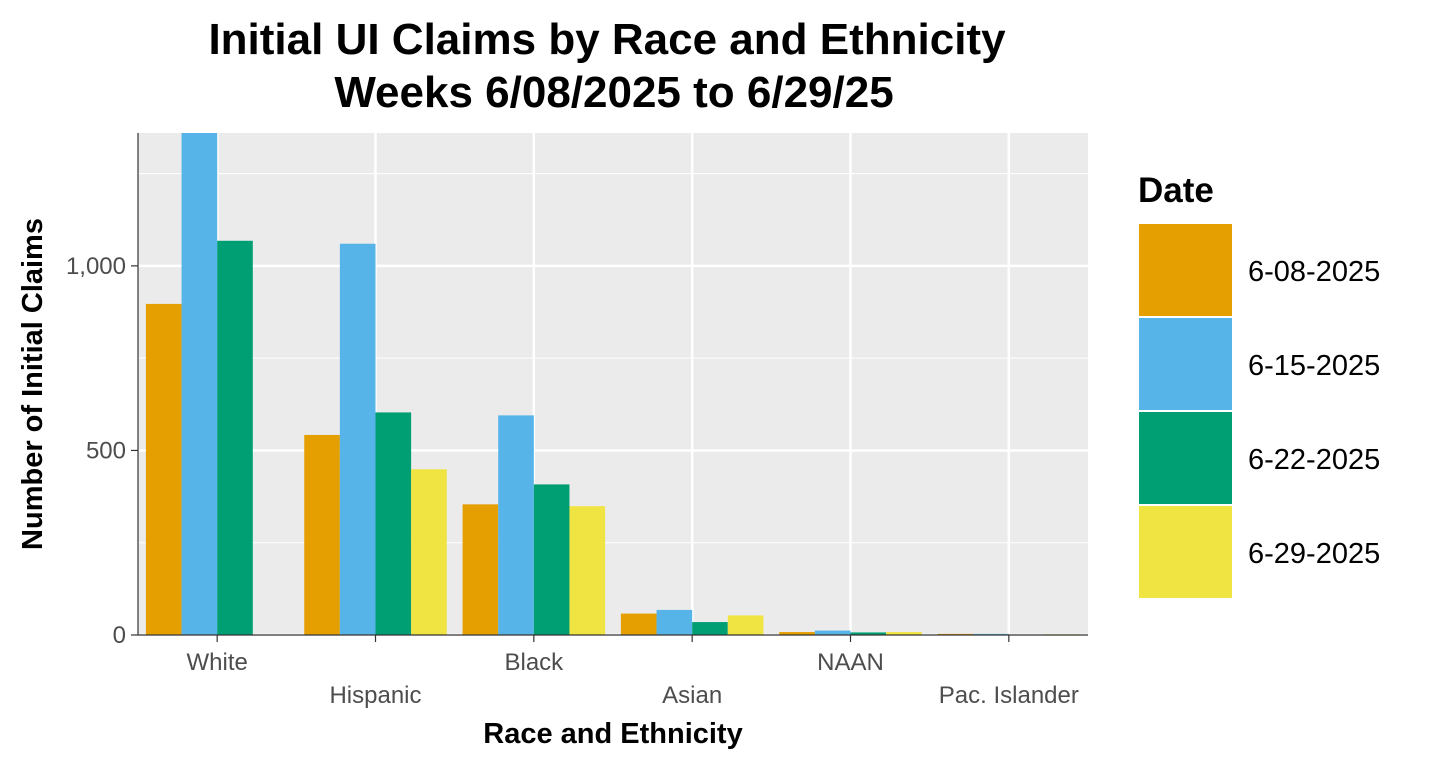 The image size is (1431, 766). I want to click on legend: 6-08-2025 6-15-2025 6-22-2025 6-29-2025, so click(1258, 411).